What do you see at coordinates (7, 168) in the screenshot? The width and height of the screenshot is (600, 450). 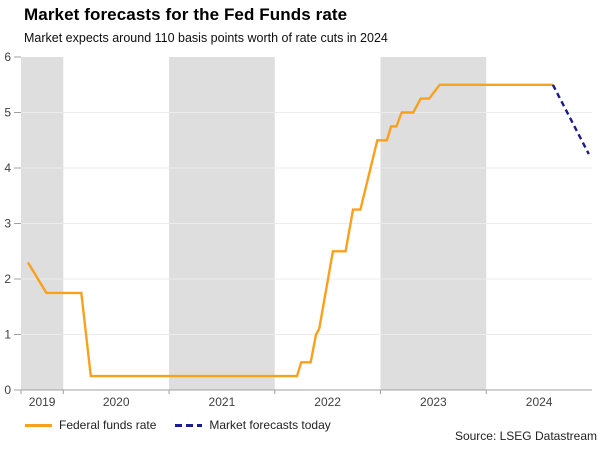 I see `y-tick-label-4: 4` at bounding box center [7, 168].